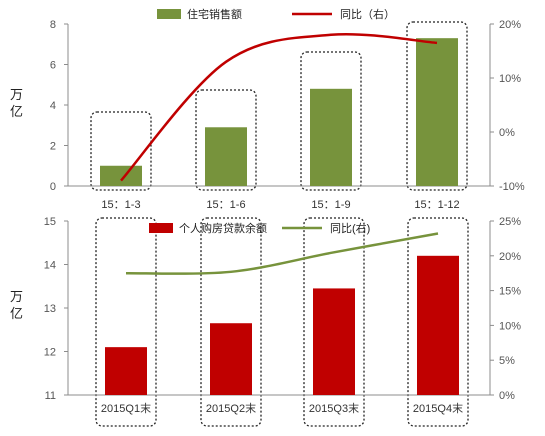  I want to click on category-label: 2015Q2末, so click(231, 408).